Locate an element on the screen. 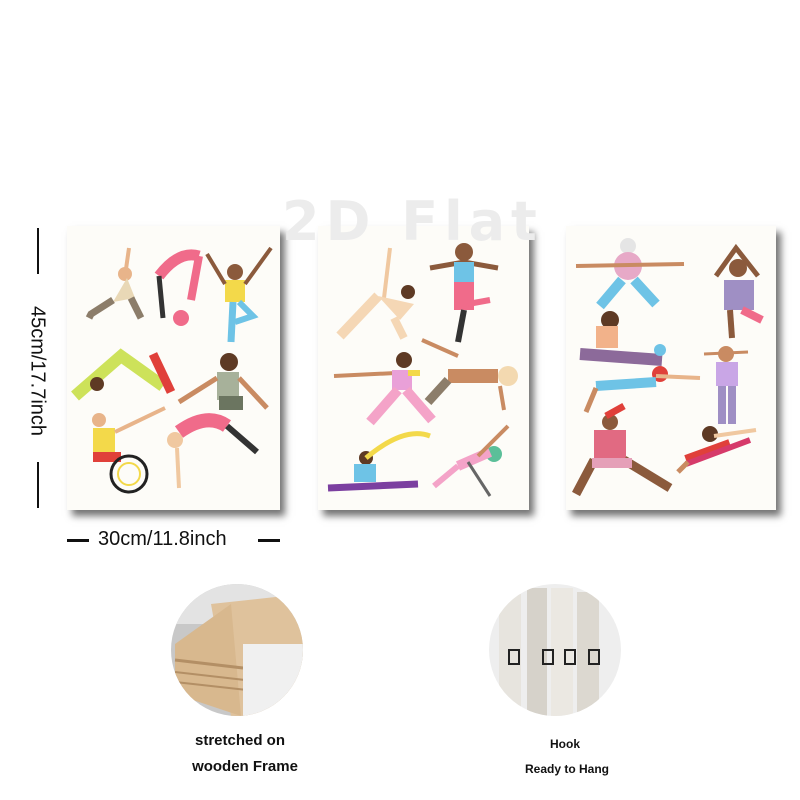  hook-caption-line-2: Ready to Hang is located at coordinates (566, 769).